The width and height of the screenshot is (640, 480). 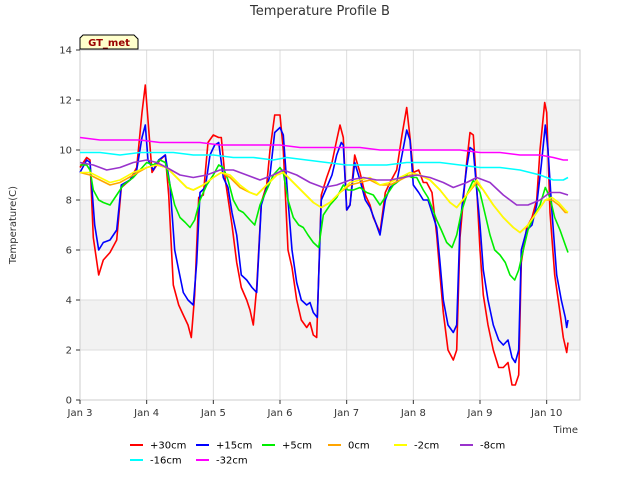 I want to click on y-tick-label: 12, so click(x=65, y=101).